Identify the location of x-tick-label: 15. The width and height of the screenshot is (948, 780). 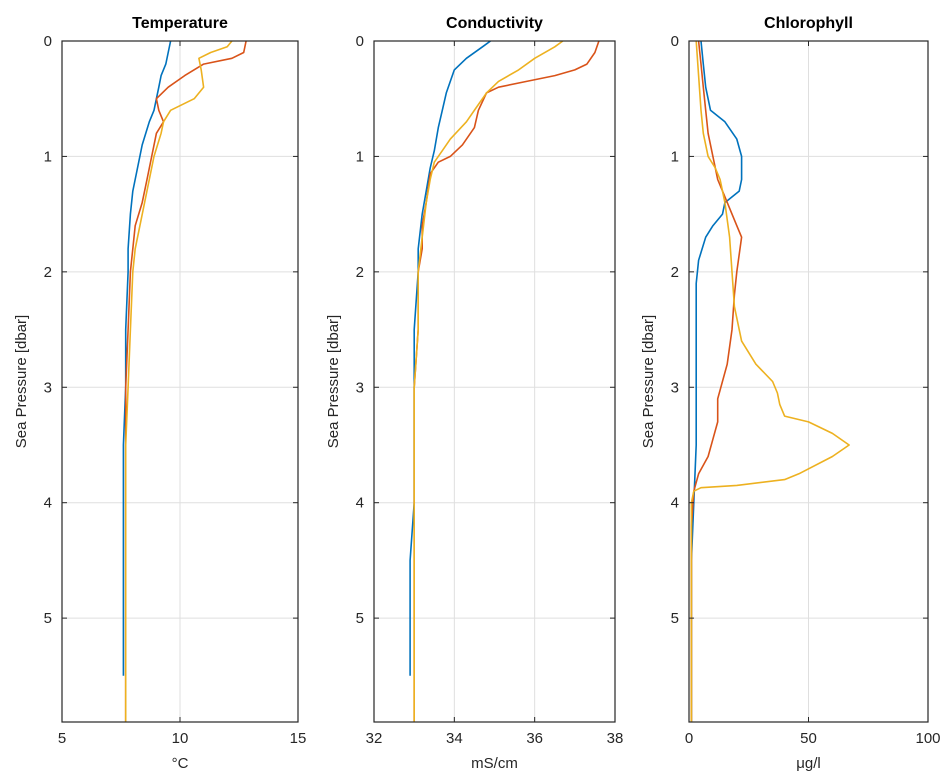
(298, 738).